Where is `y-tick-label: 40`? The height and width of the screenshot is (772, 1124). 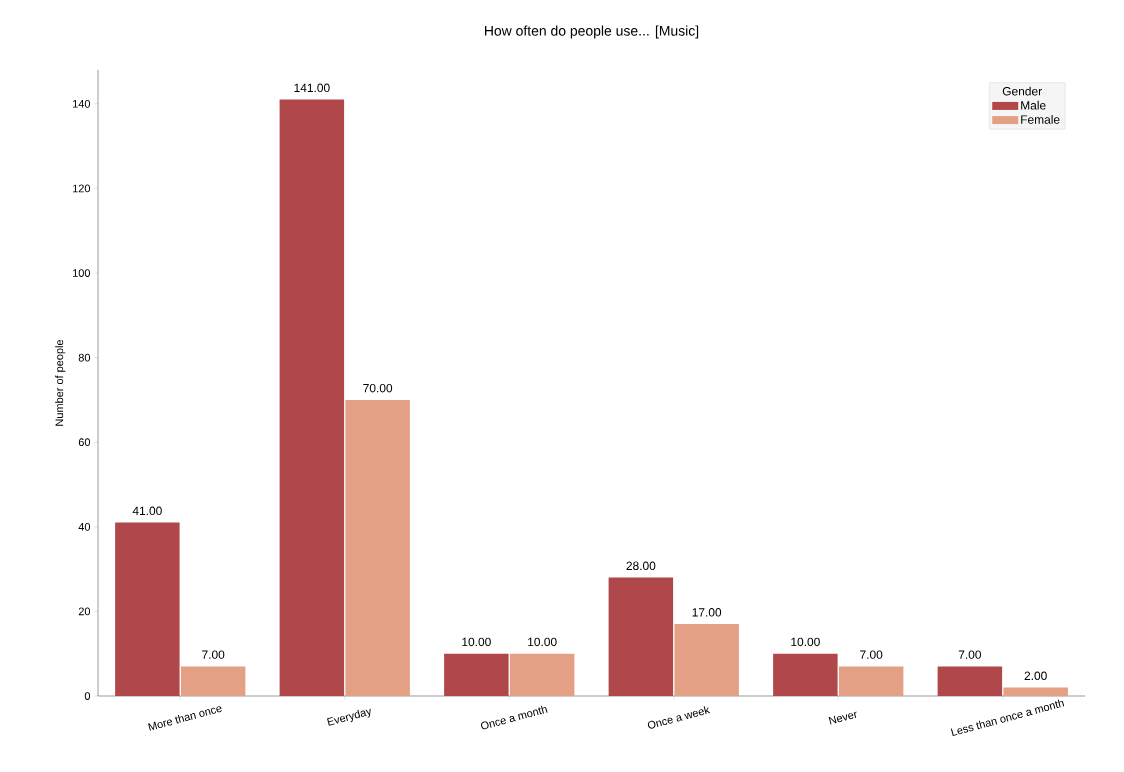
y-tick-label: 40 is located at coordinates (84, 526).